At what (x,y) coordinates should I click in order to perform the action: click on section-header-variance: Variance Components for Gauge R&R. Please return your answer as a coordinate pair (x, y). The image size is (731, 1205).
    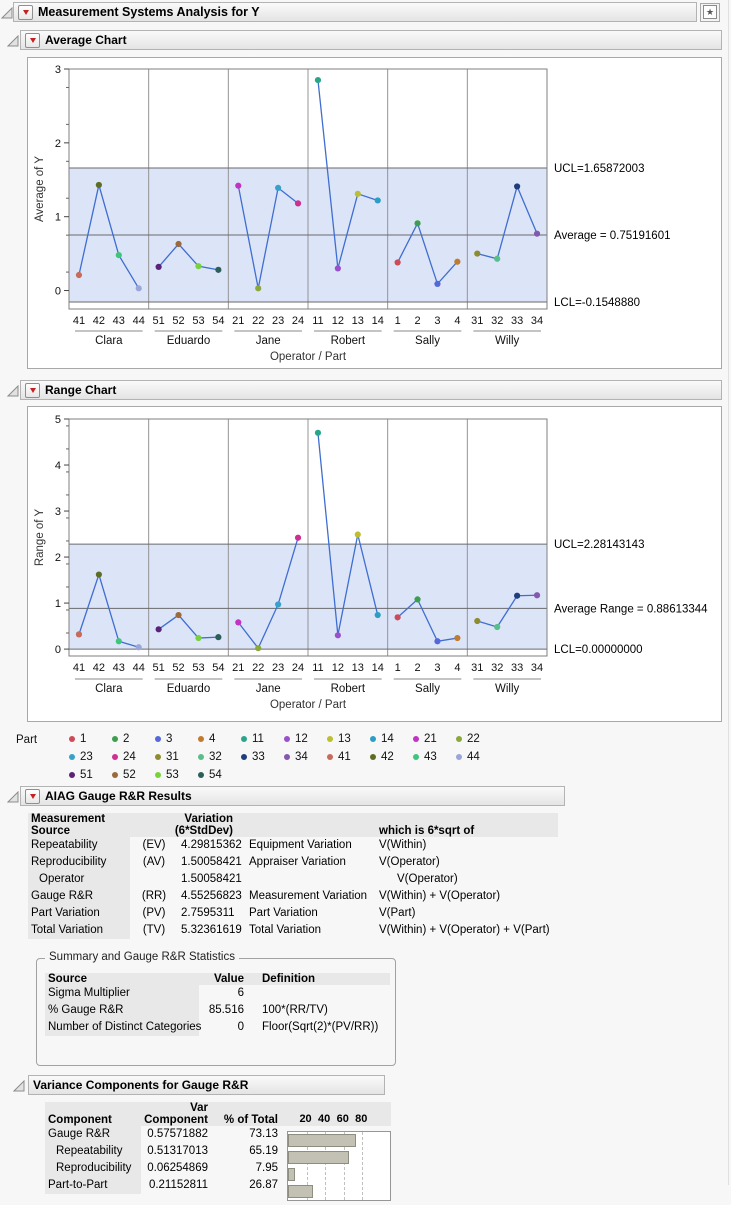
    Looking at the image, I should click on (206, 1085).